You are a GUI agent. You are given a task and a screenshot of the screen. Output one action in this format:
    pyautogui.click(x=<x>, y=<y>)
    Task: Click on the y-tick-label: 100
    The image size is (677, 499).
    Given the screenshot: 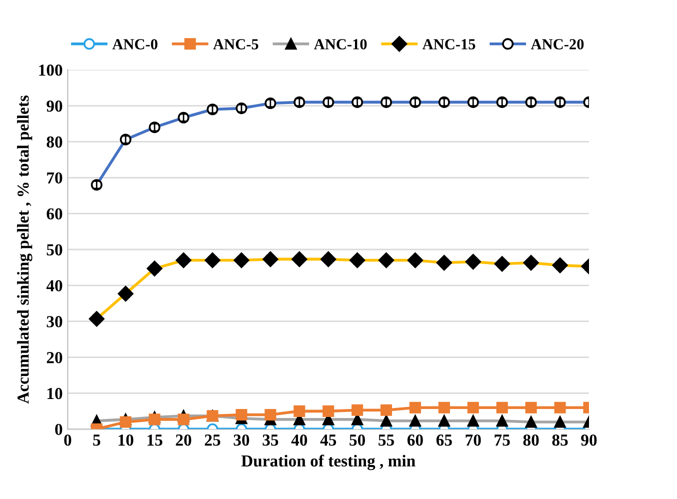 What is the action you would take?
    pyautogui.click(x=50, y=70)
    